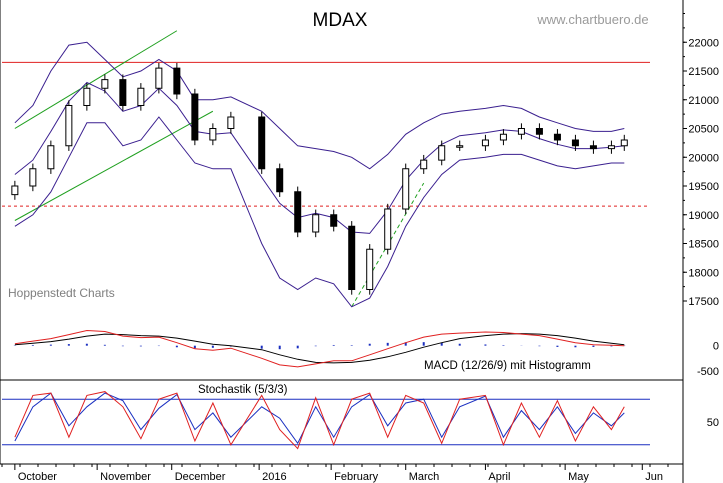 The height and width of the screenshot is (483, 723). I want to click on watermark: www.chartbuero.de, so click(592, 19).